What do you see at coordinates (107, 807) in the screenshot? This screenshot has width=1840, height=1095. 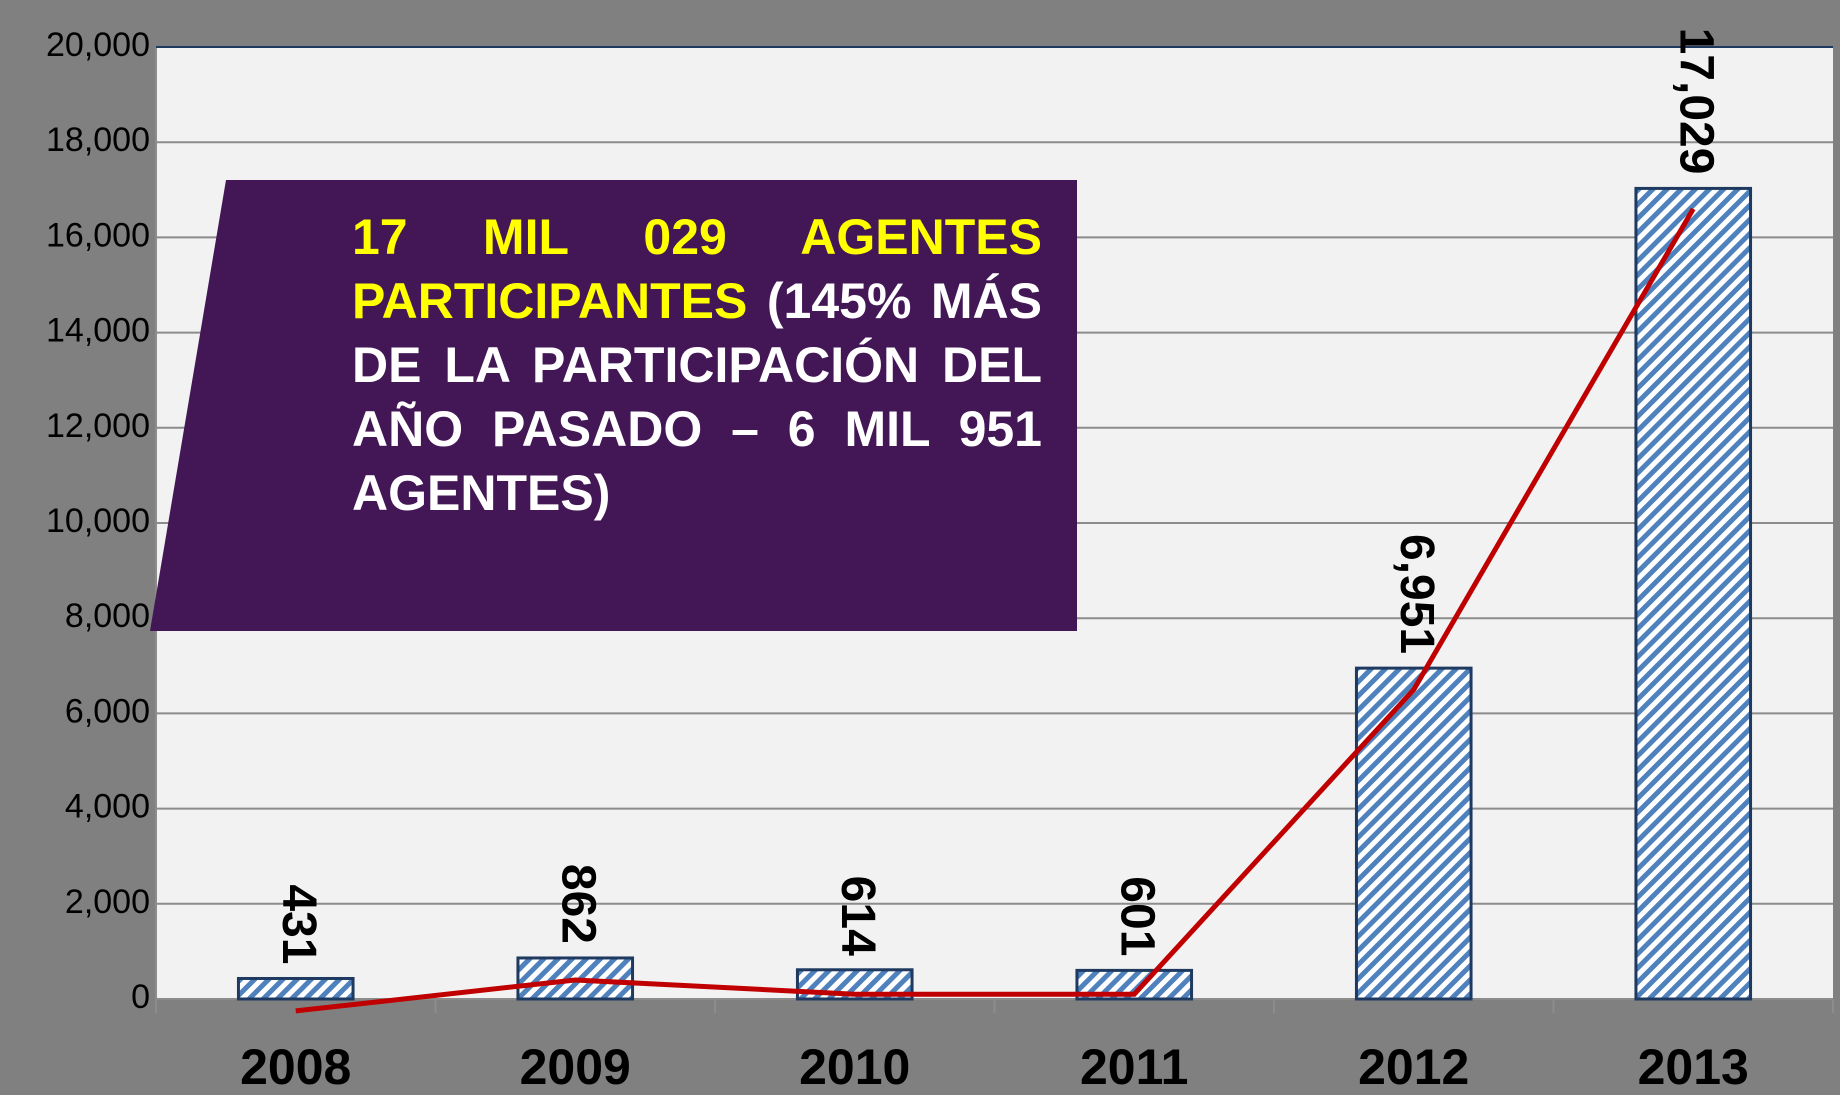 I see `y-tick-label: 4,000` at bounding box center [107, 807].